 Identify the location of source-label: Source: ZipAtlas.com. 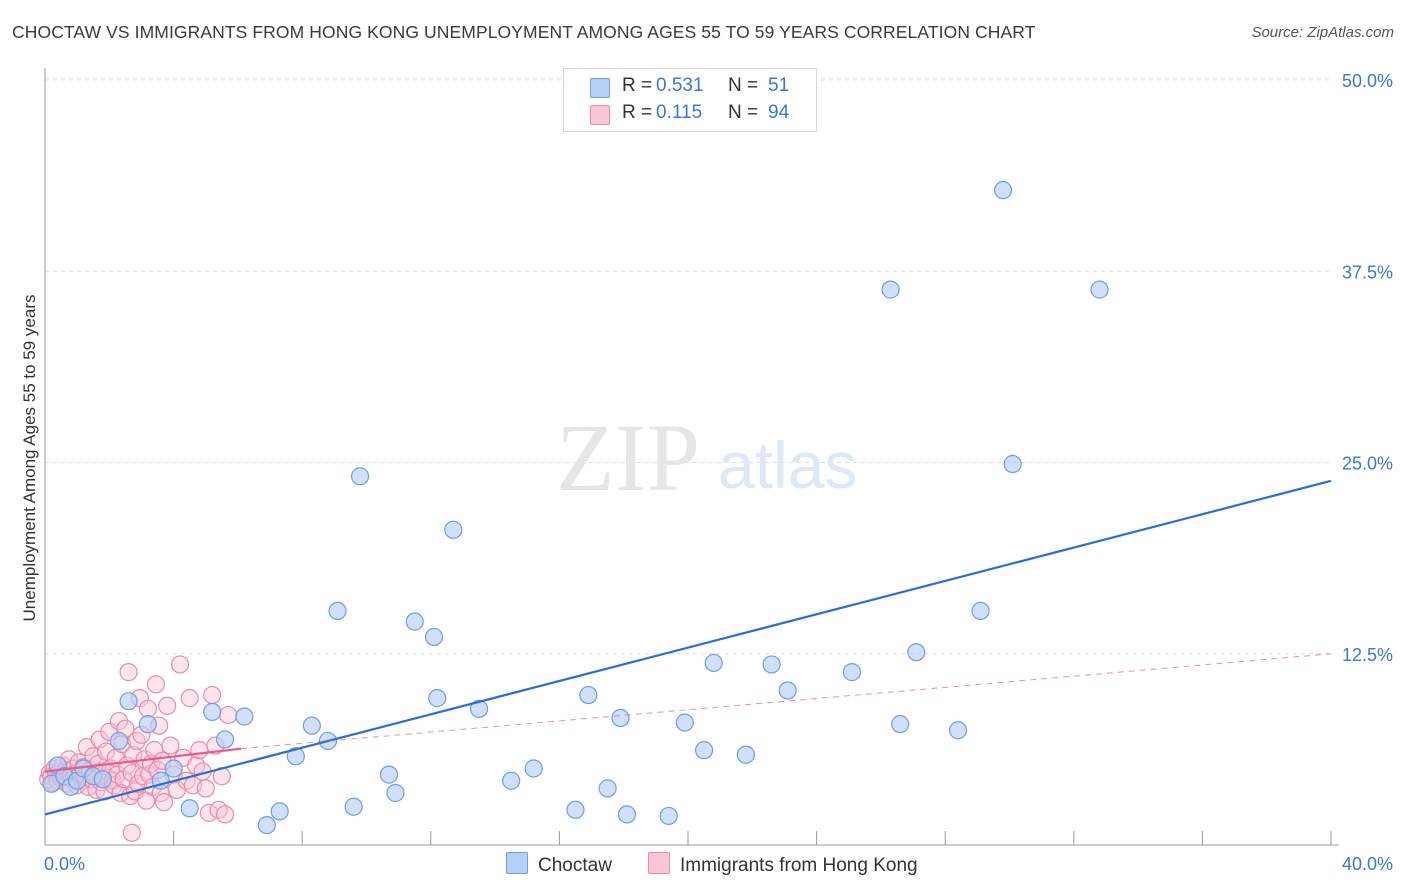
(1322, 32).